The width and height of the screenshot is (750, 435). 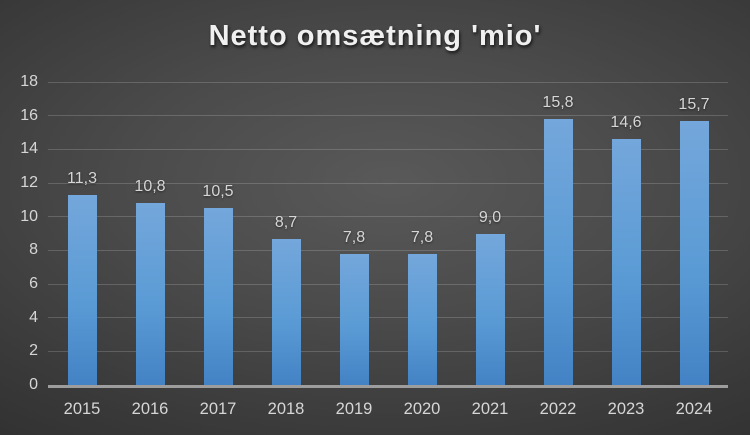 I want to click on chart-title: Netto omsætning 'mio', so click(x=375, y=36).